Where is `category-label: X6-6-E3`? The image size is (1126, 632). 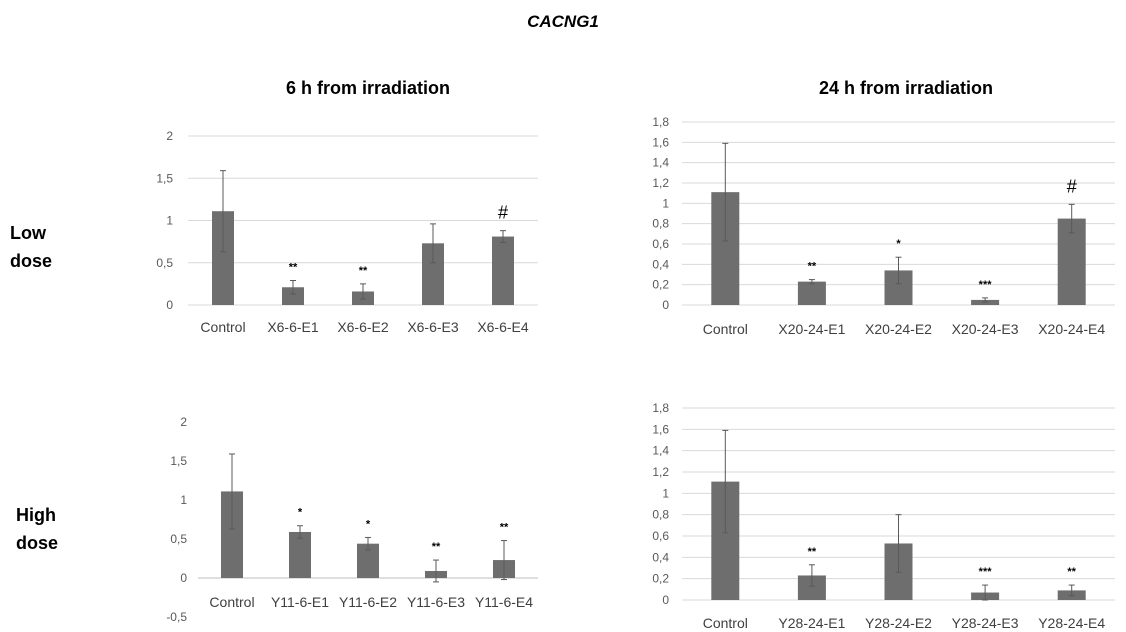 category-label: X6-6-E3 is located at coordinates (433, 327).